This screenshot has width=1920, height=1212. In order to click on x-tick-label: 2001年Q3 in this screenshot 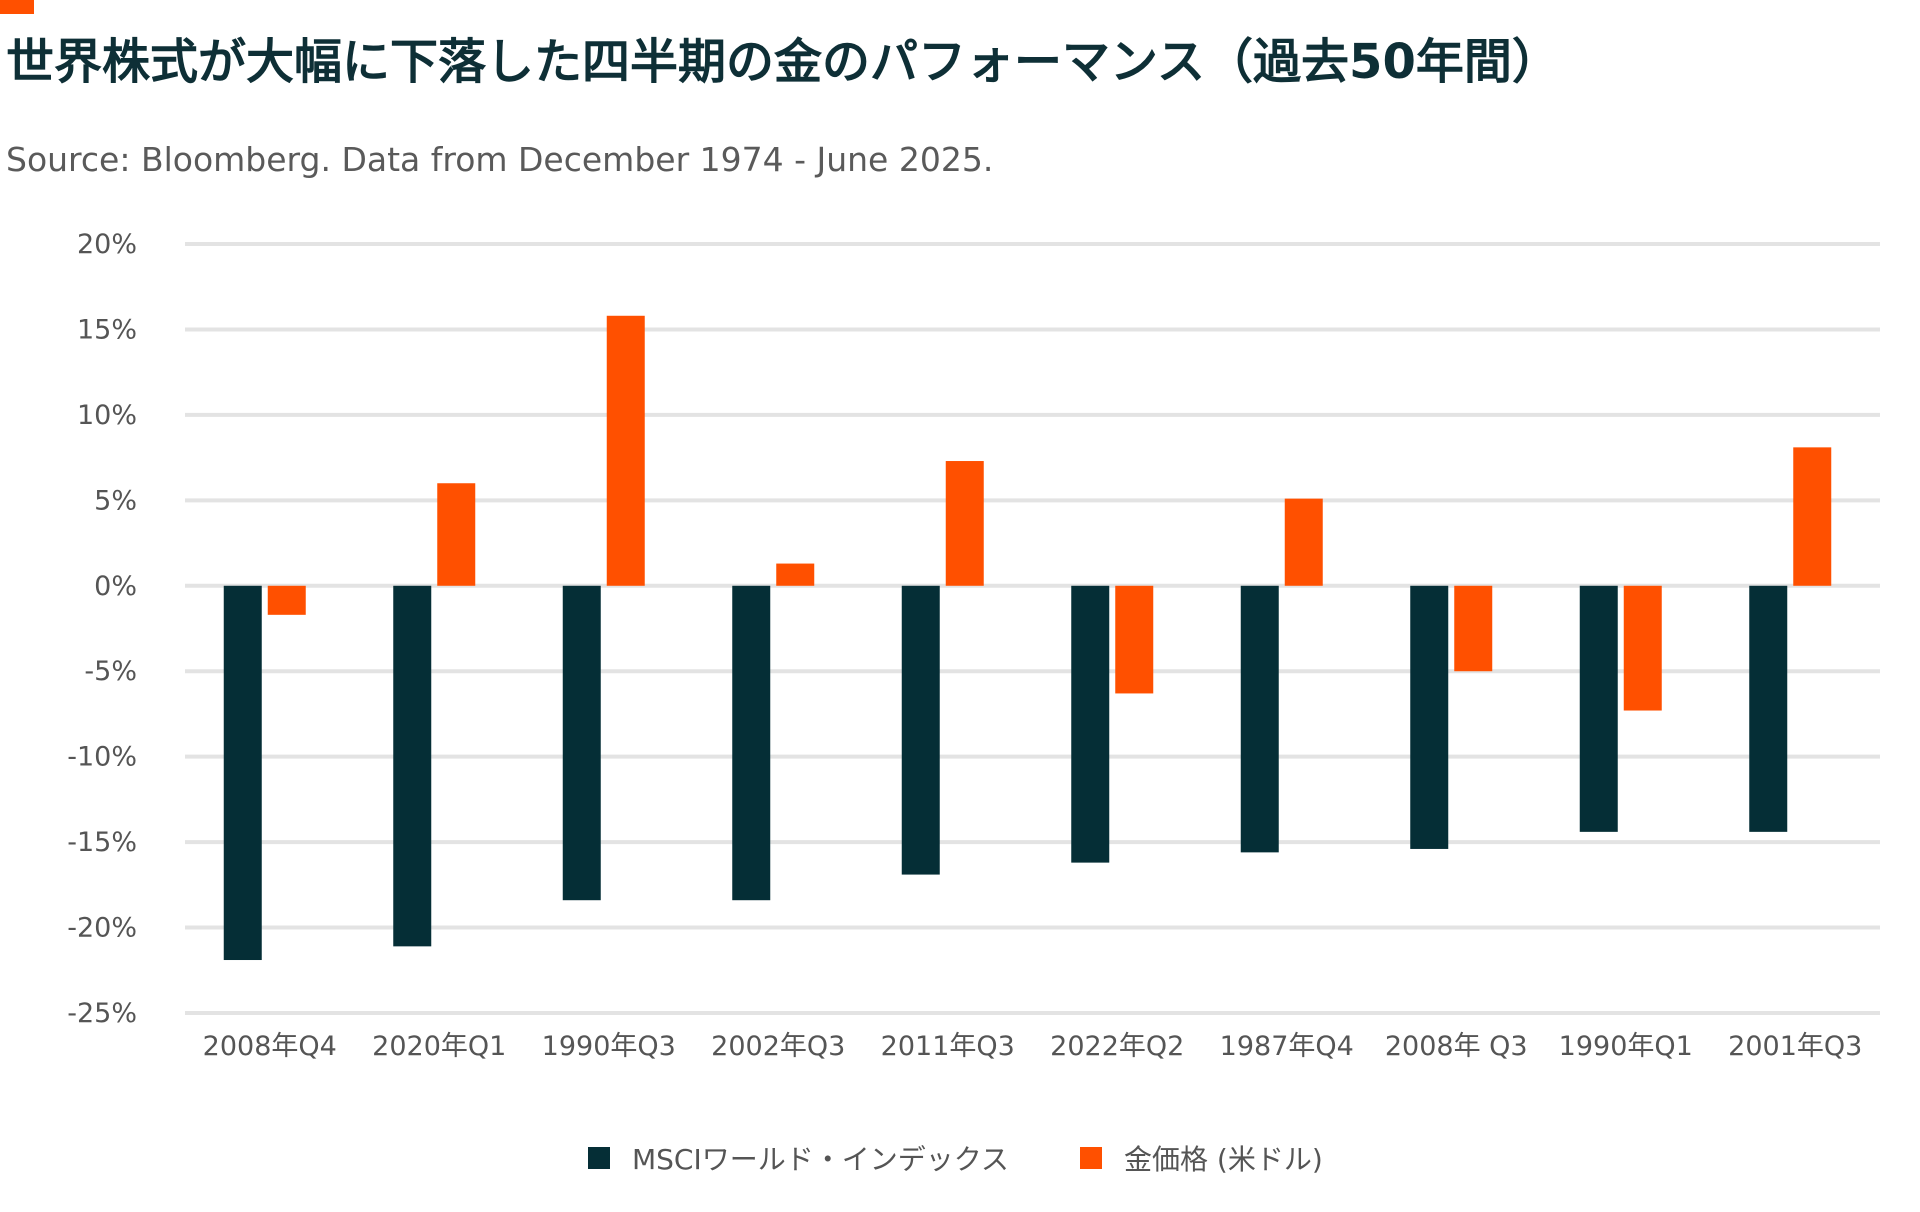, I will do `click(1795, 1046)`.